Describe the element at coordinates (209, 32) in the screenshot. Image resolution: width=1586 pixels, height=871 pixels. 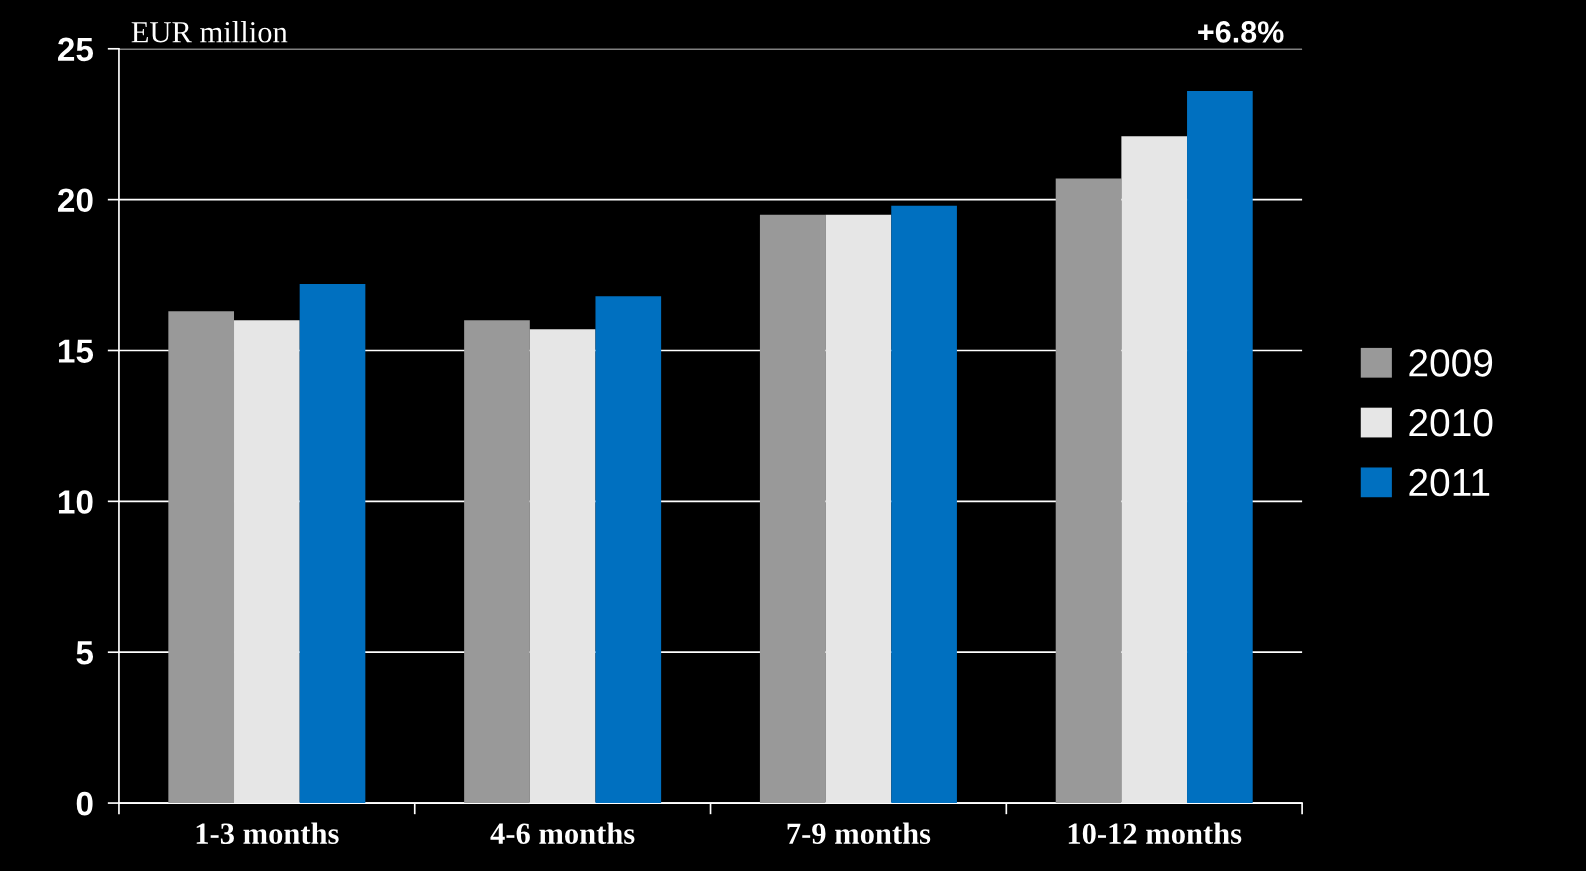
I see `y-axis-title: EUR million` at that location.